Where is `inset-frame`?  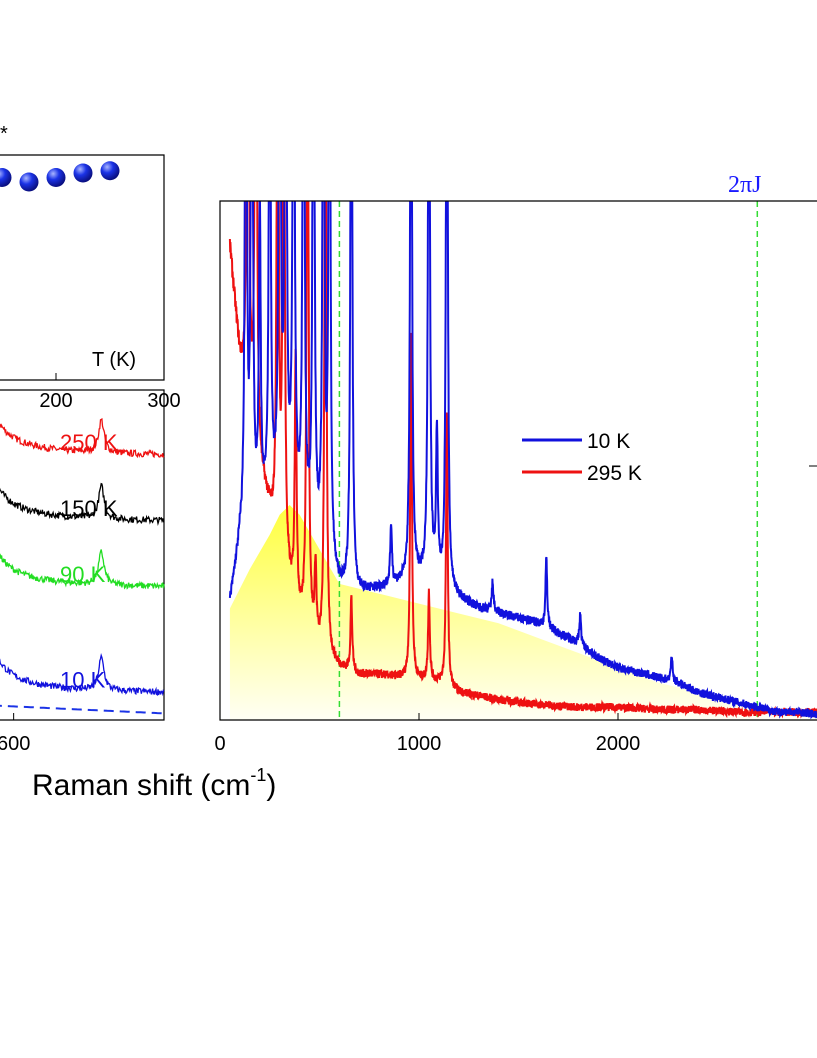 inset-frame is located at coordinates (82, 267).